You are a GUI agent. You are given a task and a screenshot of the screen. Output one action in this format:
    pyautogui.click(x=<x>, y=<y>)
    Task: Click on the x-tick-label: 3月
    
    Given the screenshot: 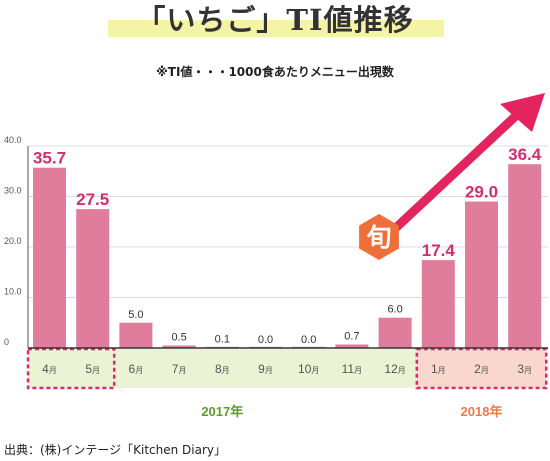 What is the action you would take?
    pyautogui.click(x=524, y=369)
    